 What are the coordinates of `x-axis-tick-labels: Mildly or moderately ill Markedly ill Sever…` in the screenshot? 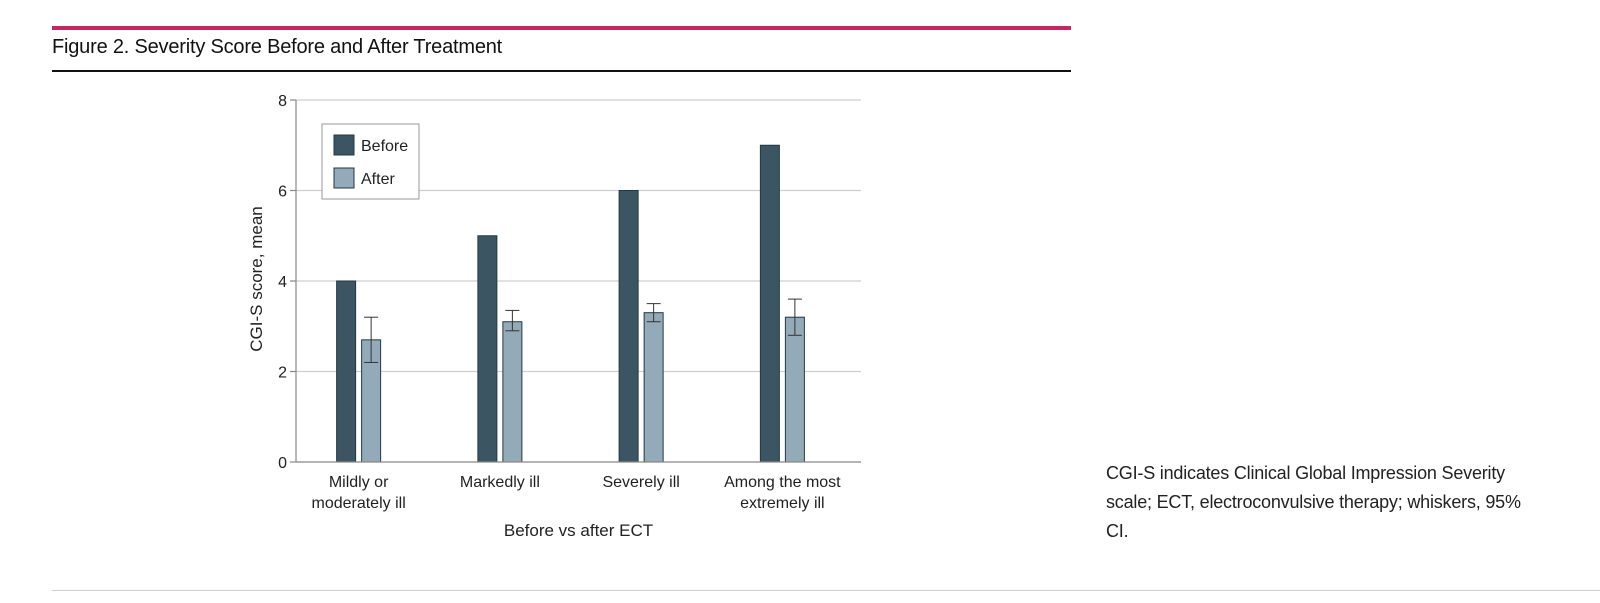 It's located at (576, 493).